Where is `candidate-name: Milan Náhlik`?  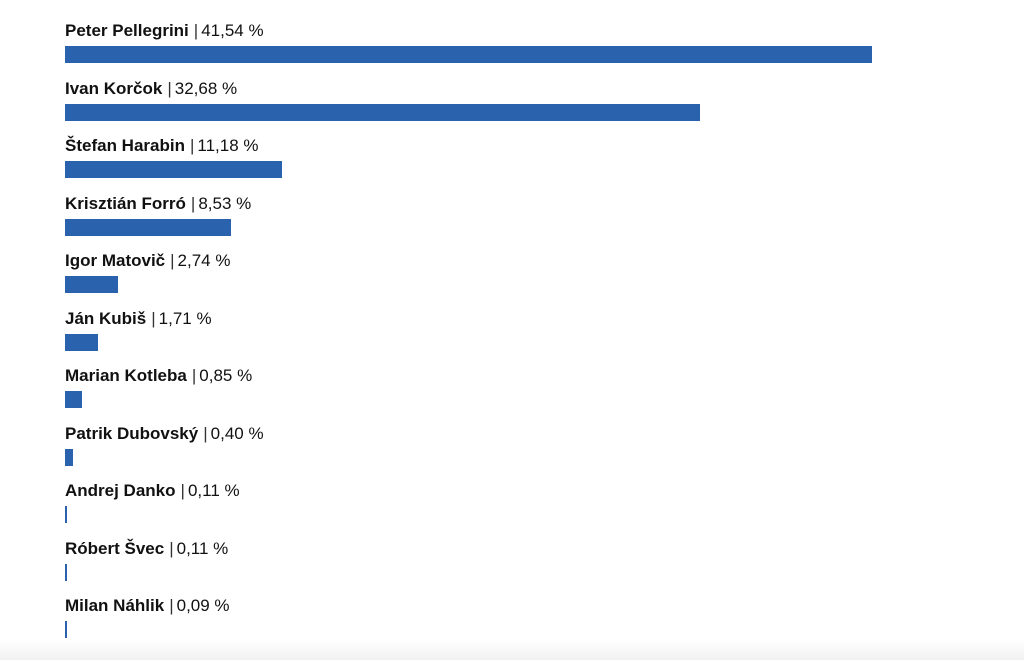 candidate-name: Milan Náhlik is located at coordinates (115, 605).